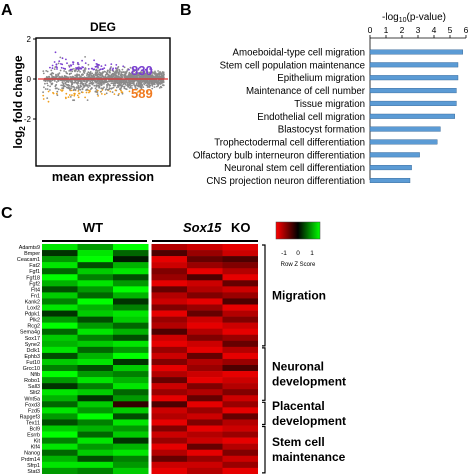 This screenshot has height=474, width=474. I want to click on gene-label: Bmper, so click(32, 254).